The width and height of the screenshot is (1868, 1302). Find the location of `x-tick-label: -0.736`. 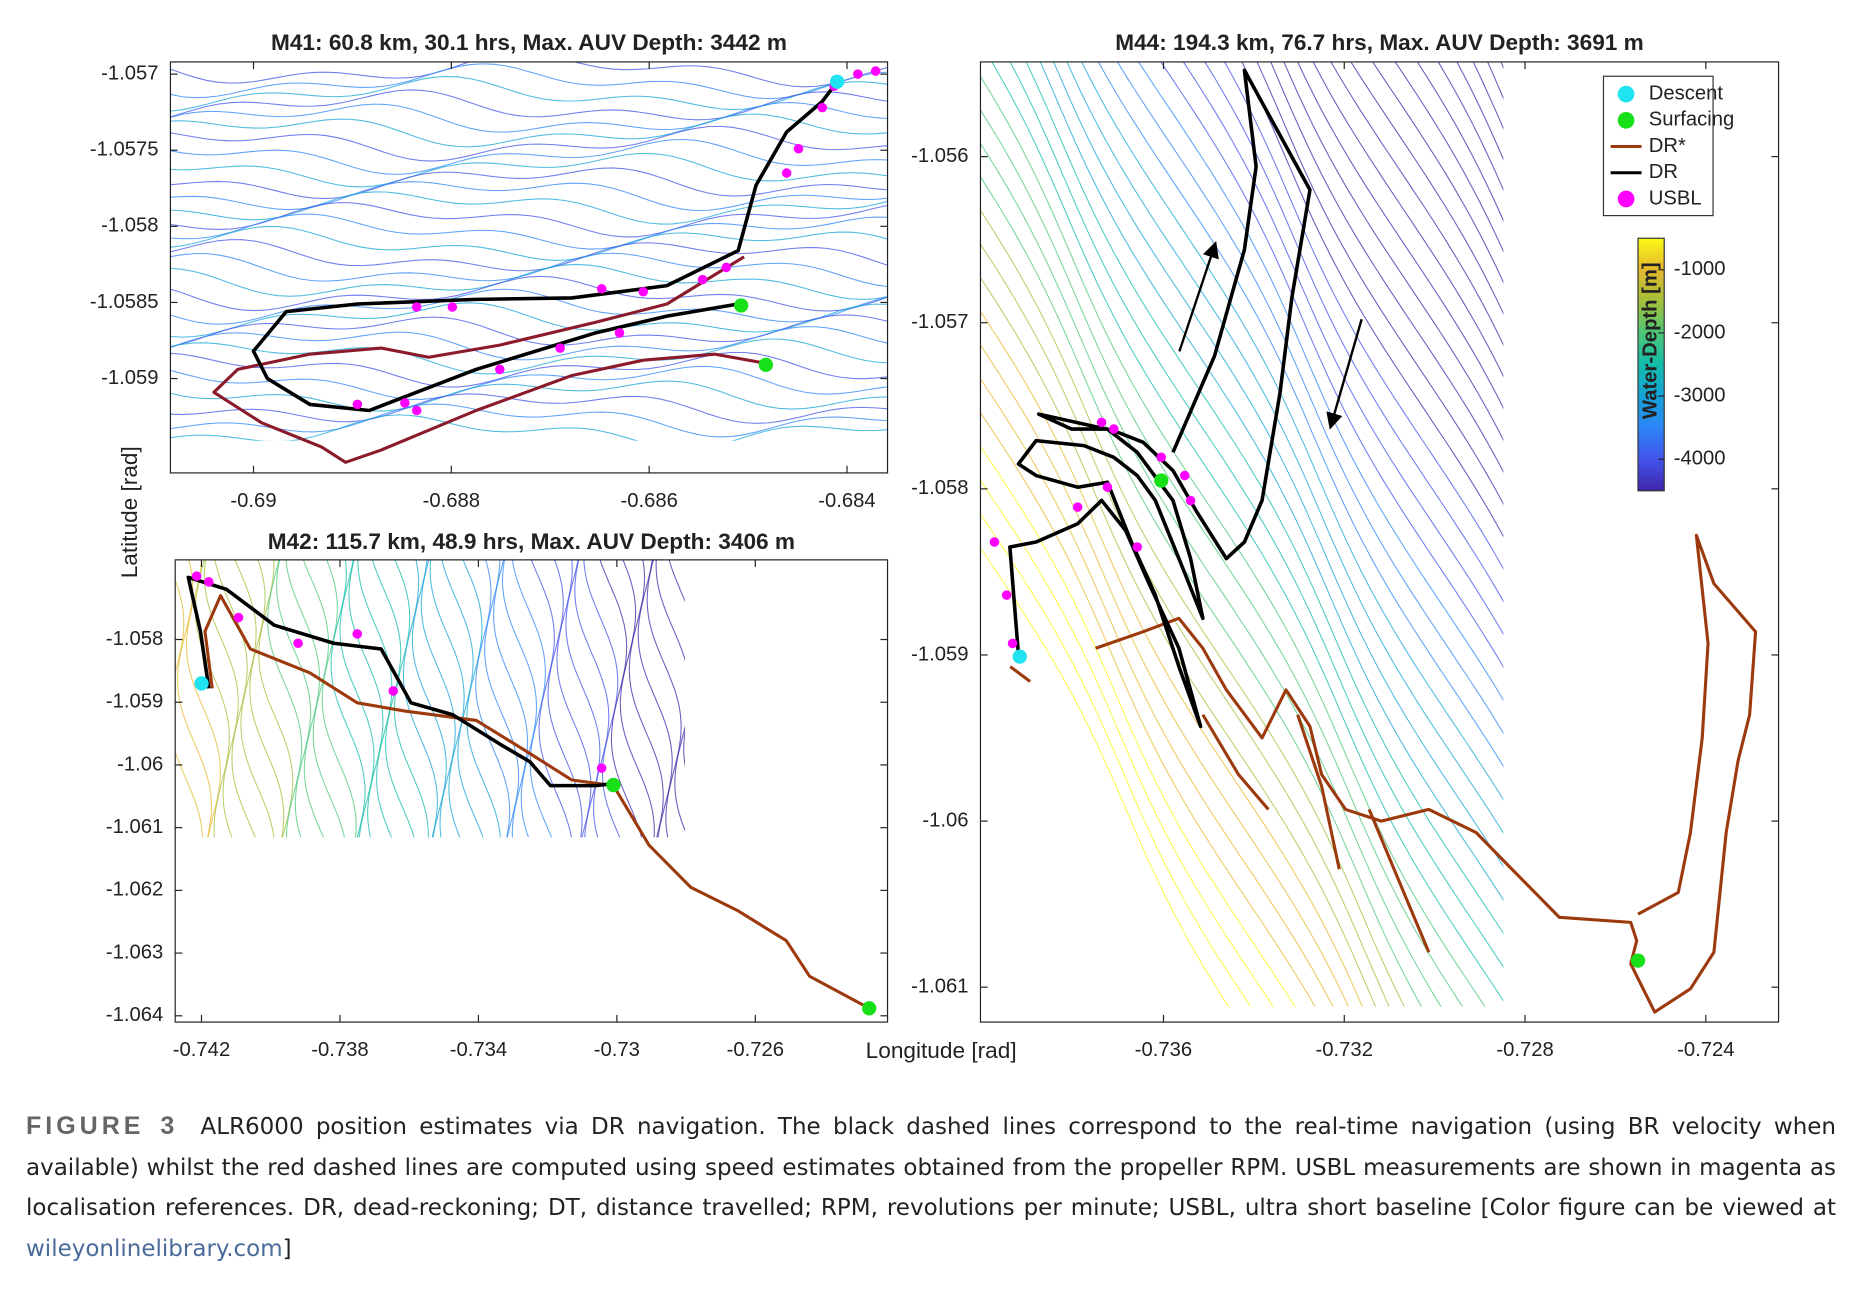

x-tick-label: -0.736 is located at coordinates (1163, 1050).